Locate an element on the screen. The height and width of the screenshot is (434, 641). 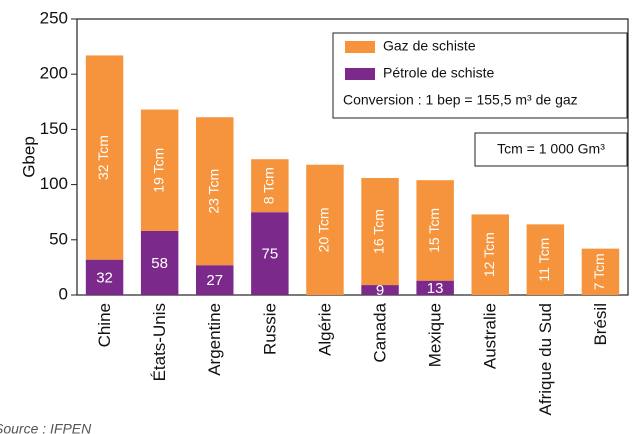
annotation-box is located at coordinates (551, 149).